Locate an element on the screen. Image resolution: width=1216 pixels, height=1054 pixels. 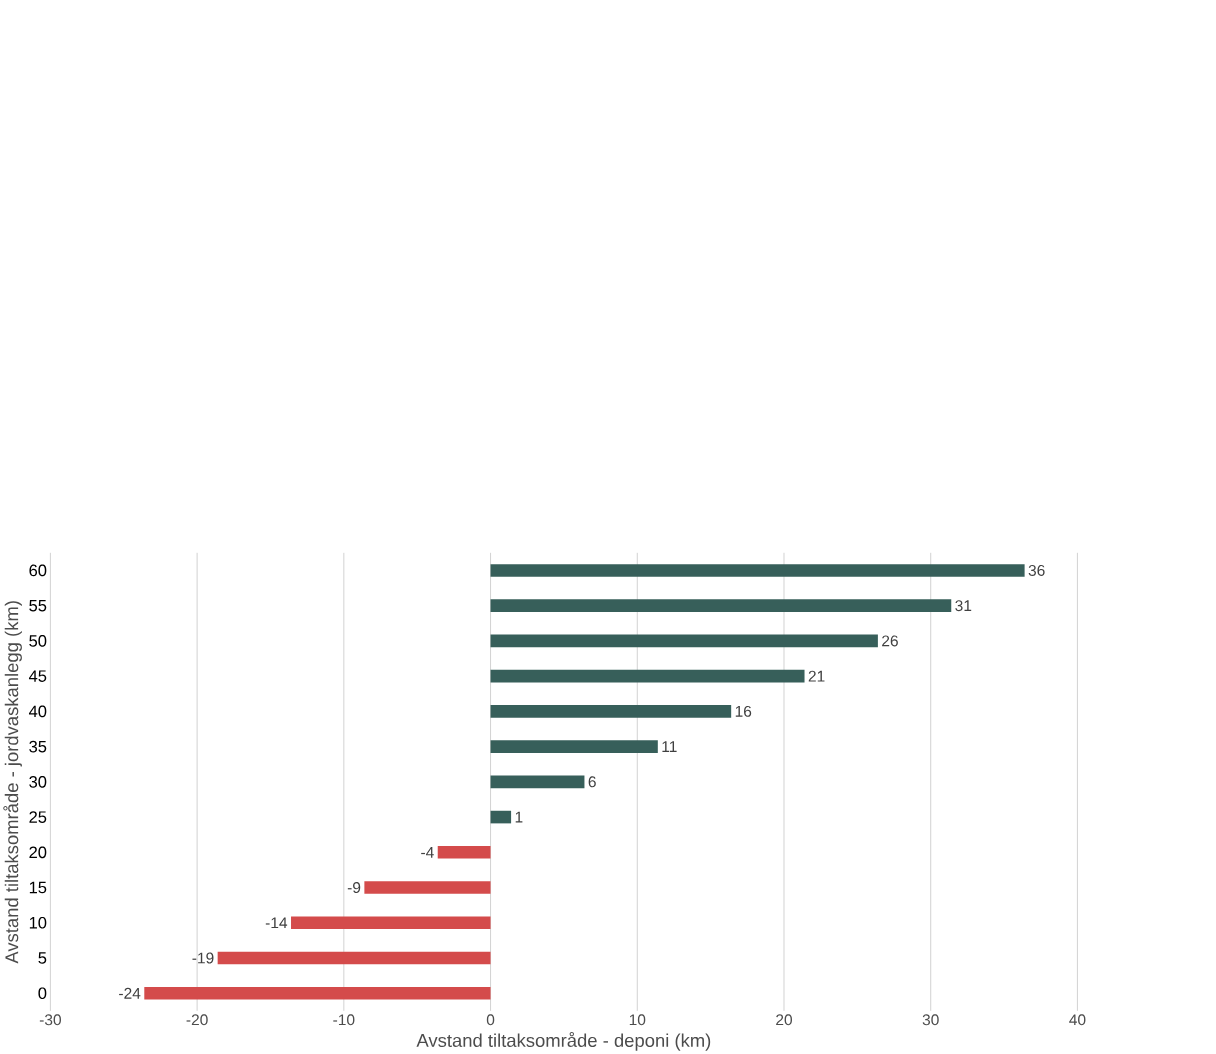
y-tick-label: 5 is located at coordinates (42, 958).